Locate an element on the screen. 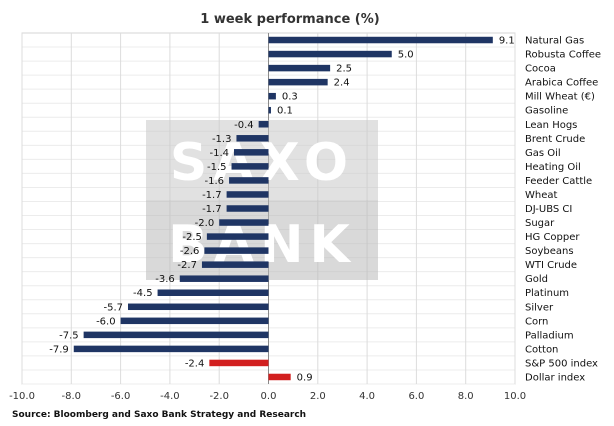 The height and width of the screenshot is (426, 614). value-label: -7.9 is located at coordinates (59, 349).